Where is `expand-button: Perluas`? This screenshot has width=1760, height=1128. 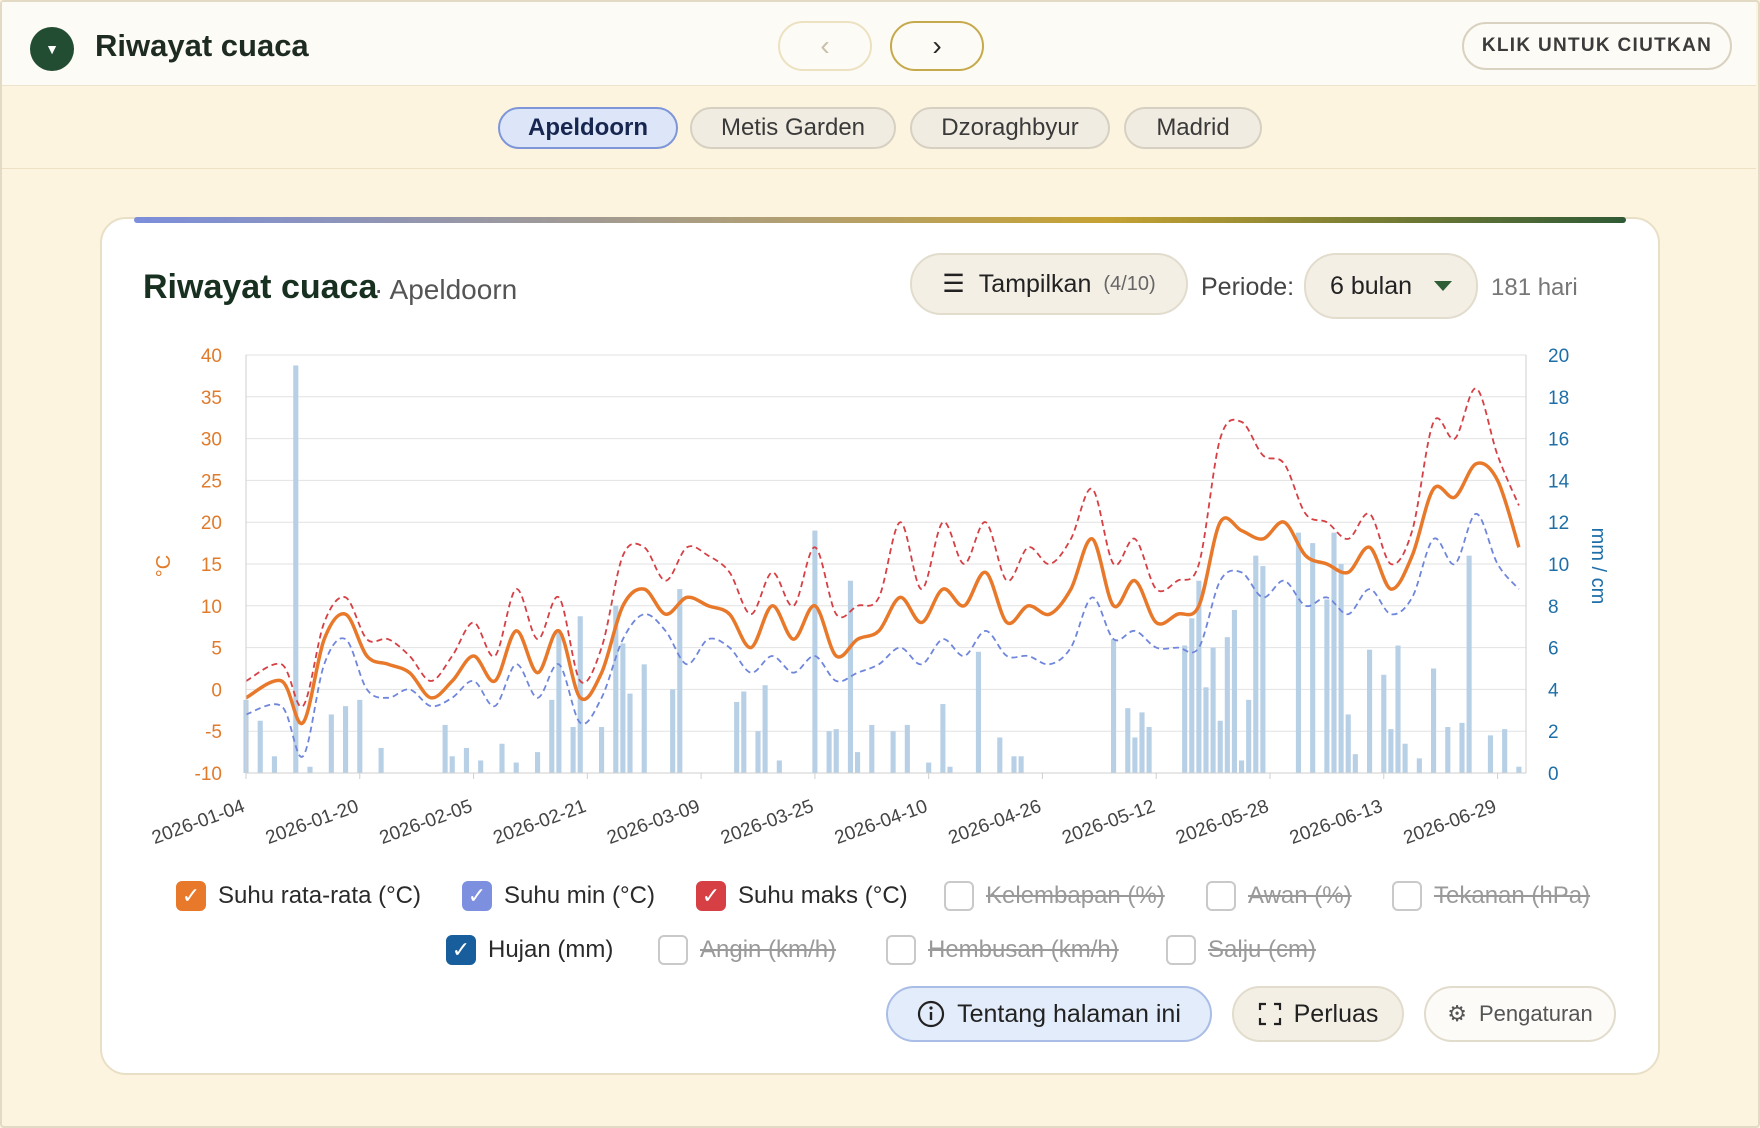
expand-button: Perluas is located at coordinates (1318, 1014).